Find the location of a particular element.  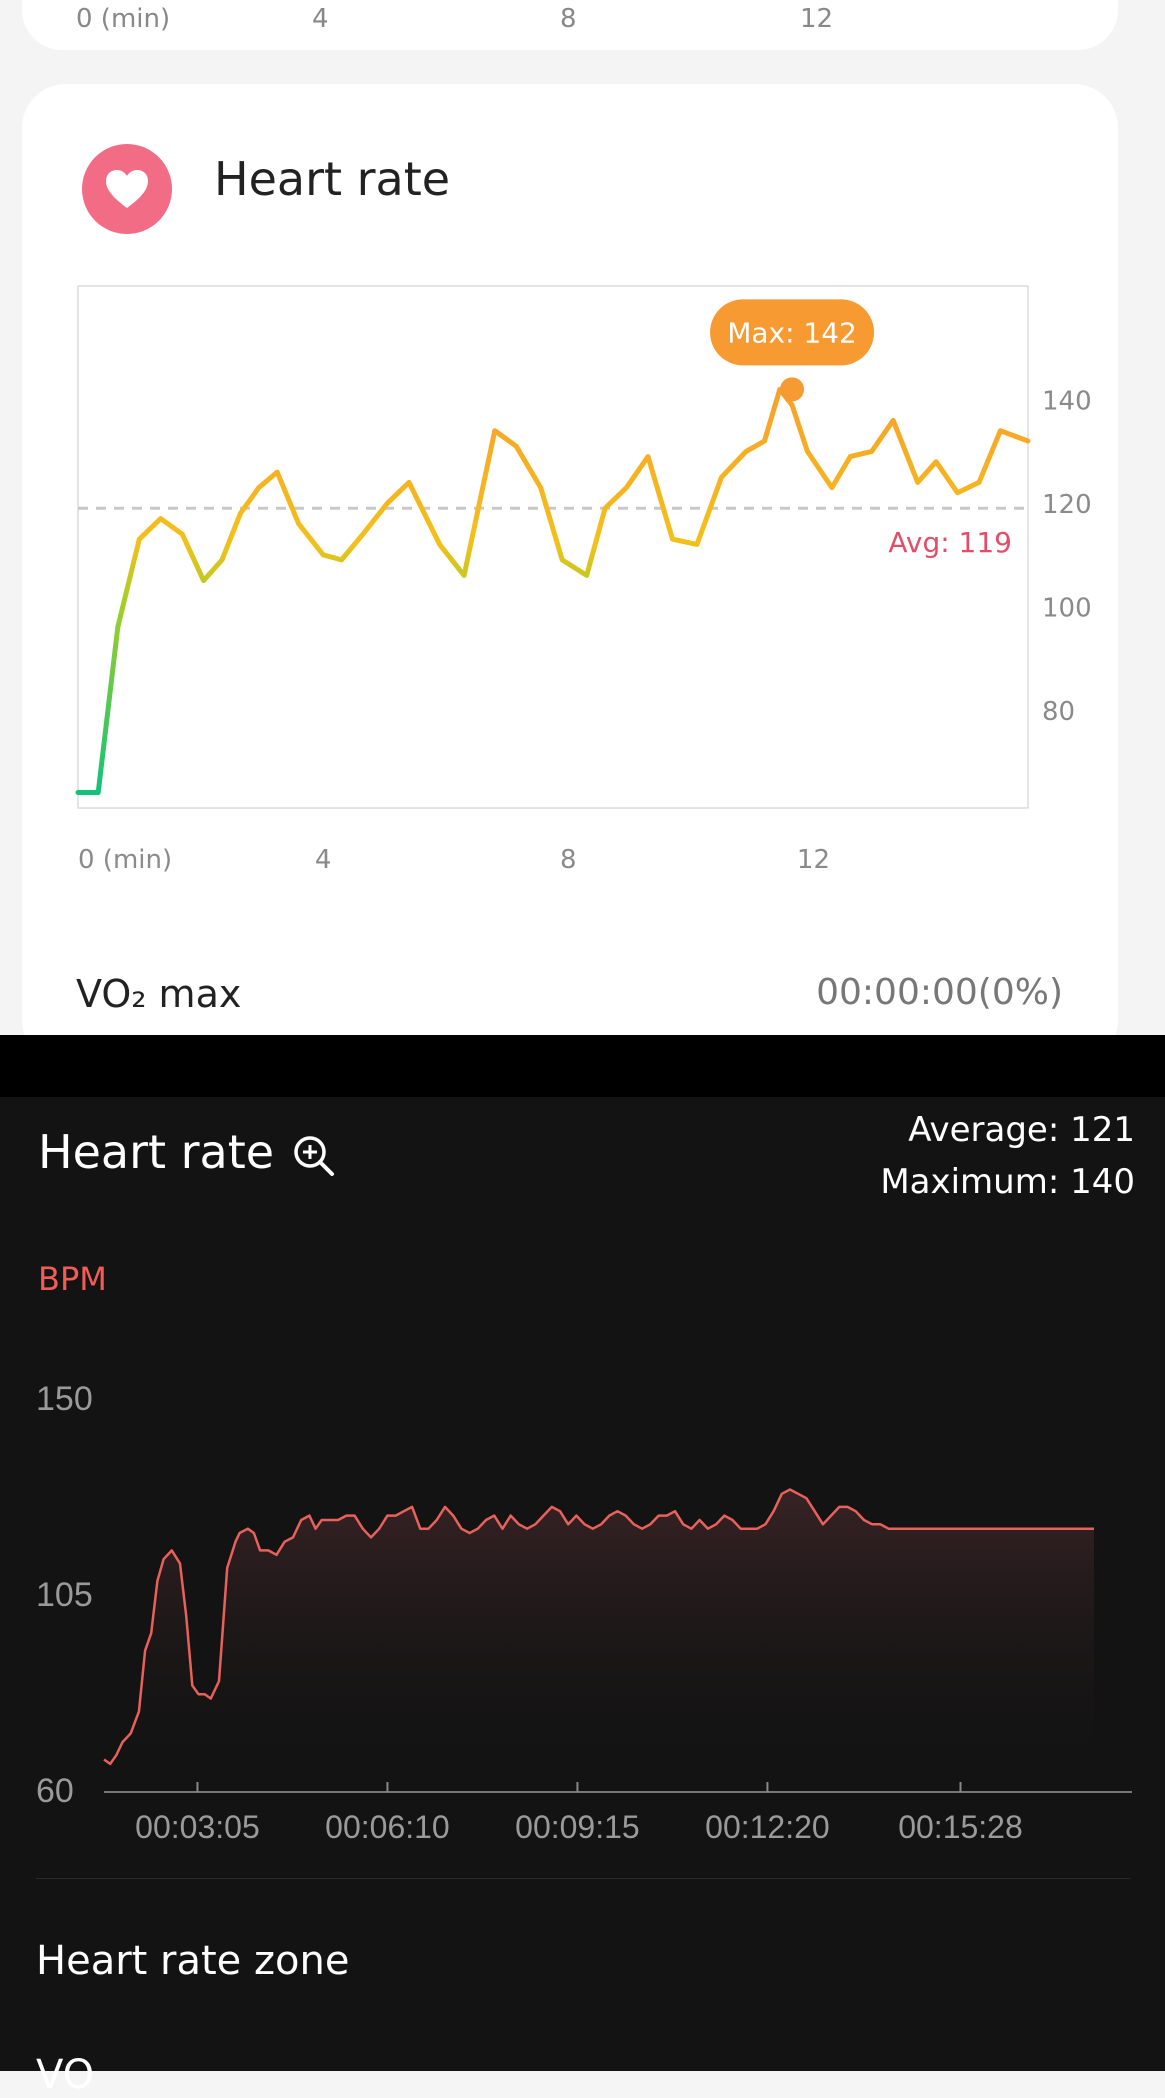

x-tick-label: 00:12:20 is located at coordinates (767, 1827).